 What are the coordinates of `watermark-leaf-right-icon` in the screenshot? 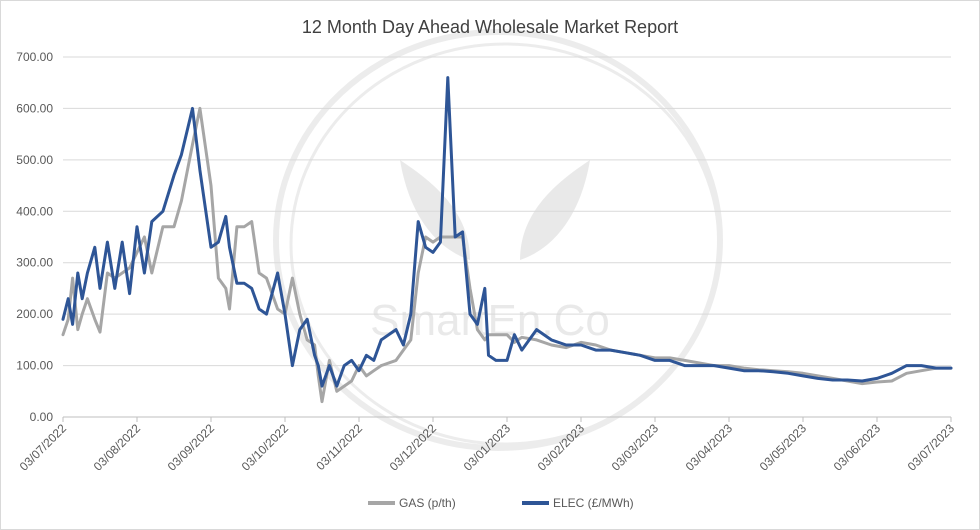 It's located at (555, 210).